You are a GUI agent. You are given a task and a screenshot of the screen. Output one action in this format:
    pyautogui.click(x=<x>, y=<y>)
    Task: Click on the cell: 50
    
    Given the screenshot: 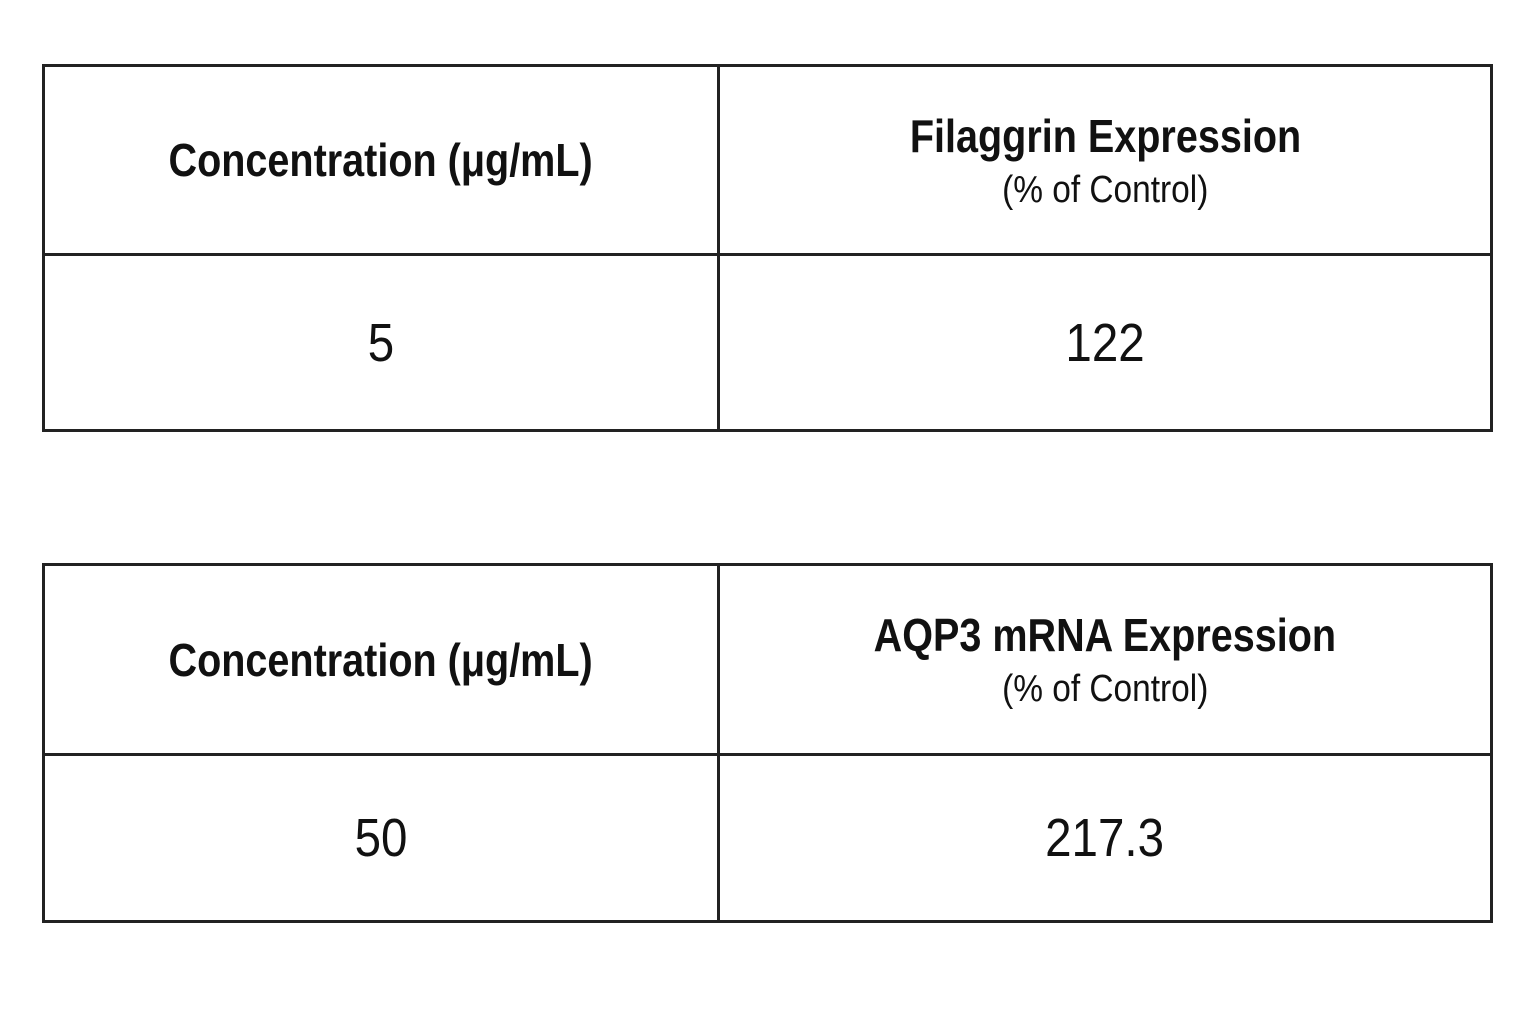 What is the action you would take?
    pyautogui.click(x=382, y=838)
    